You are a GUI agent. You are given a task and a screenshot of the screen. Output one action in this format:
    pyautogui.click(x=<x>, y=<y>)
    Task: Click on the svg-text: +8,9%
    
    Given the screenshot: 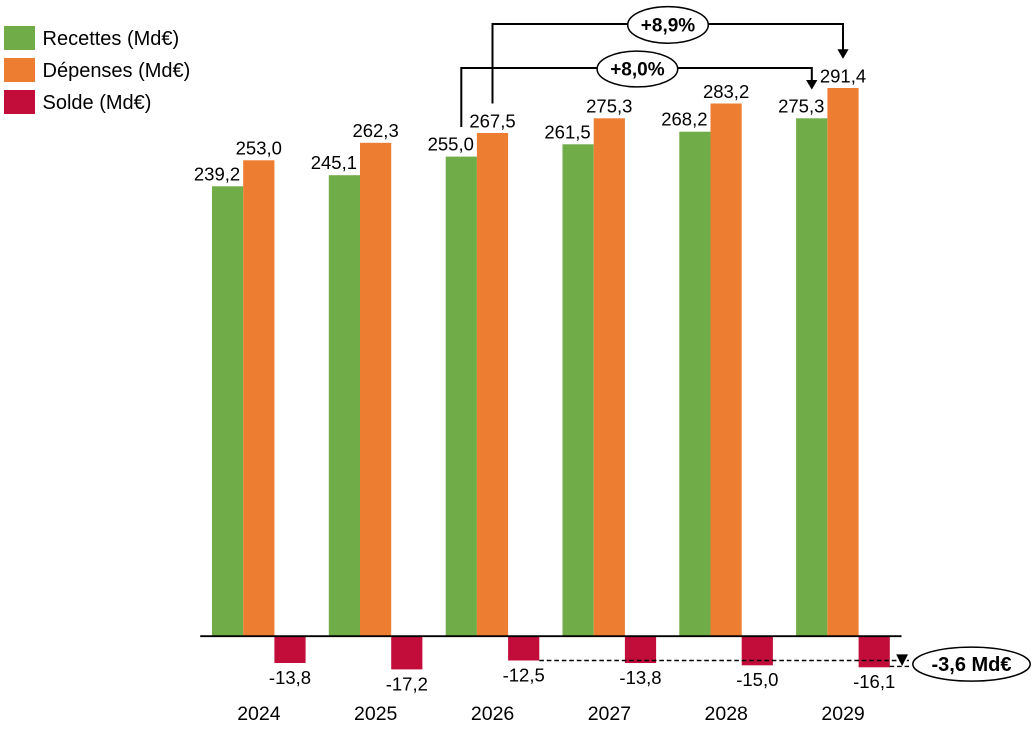 What is the action you would take?
    pyautogui.click(x=668, y=26)
    